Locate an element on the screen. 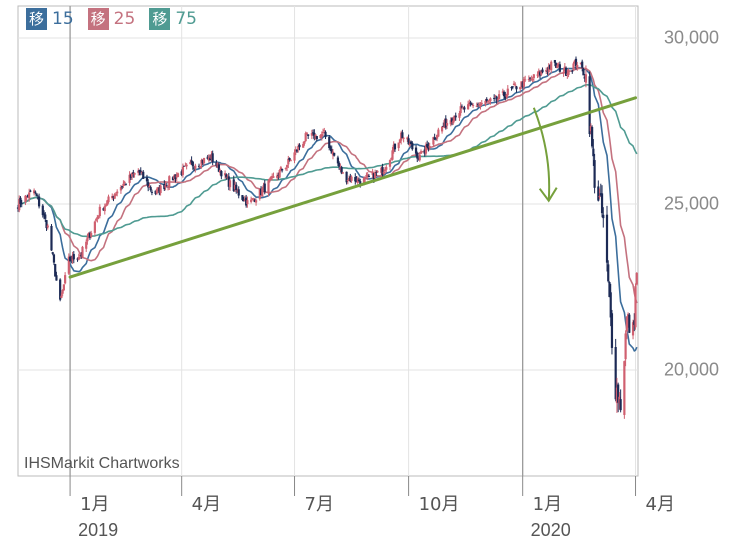 Image resolution: width=749 pixels, height=551 pixels. legend-ma15: 移 15 is located at coordinates (50, 19).